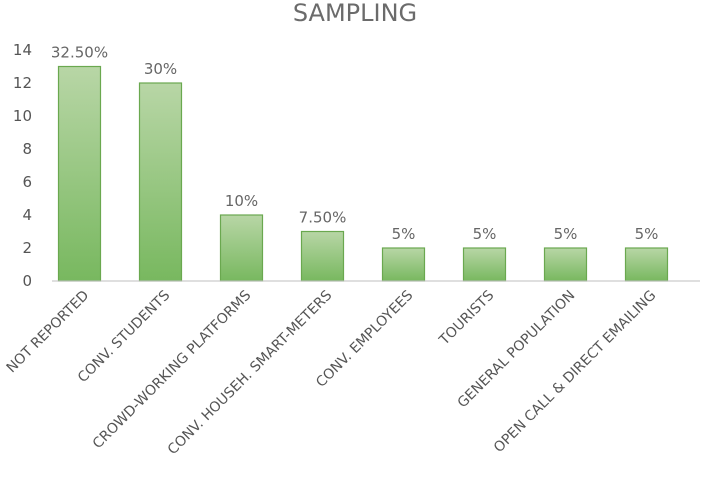 This screenshot has height=489, width=710. I want to click on y-tick-label: 14, so click(22, 50).